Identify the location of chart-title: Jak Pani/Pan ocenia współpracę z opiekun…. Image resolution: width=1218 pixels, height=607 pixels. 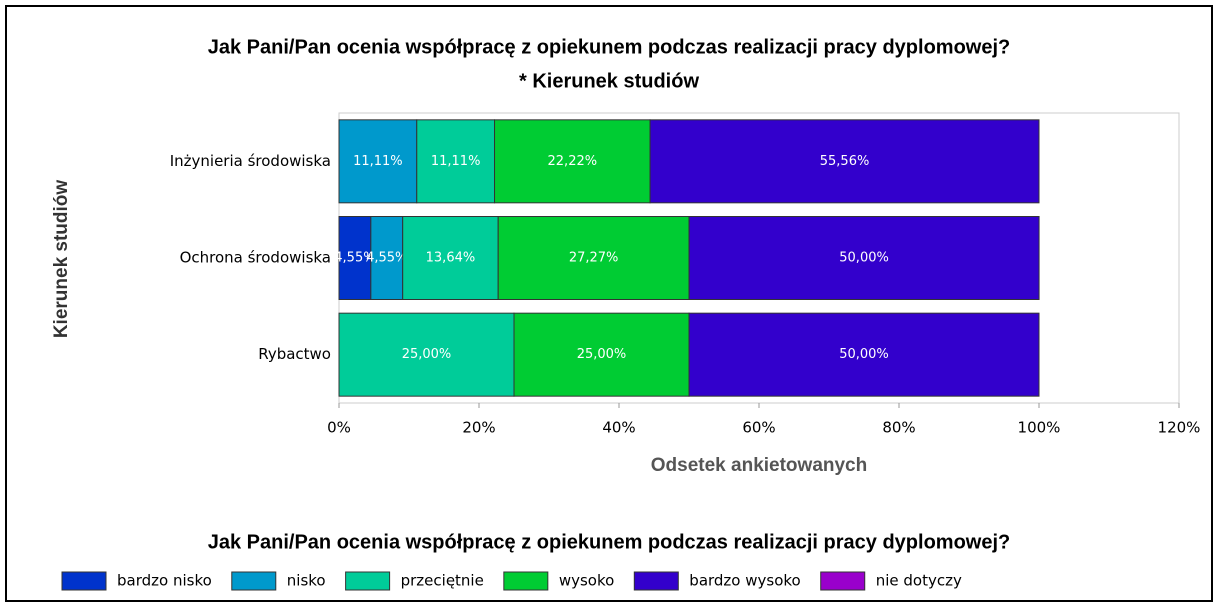
(609, 47).